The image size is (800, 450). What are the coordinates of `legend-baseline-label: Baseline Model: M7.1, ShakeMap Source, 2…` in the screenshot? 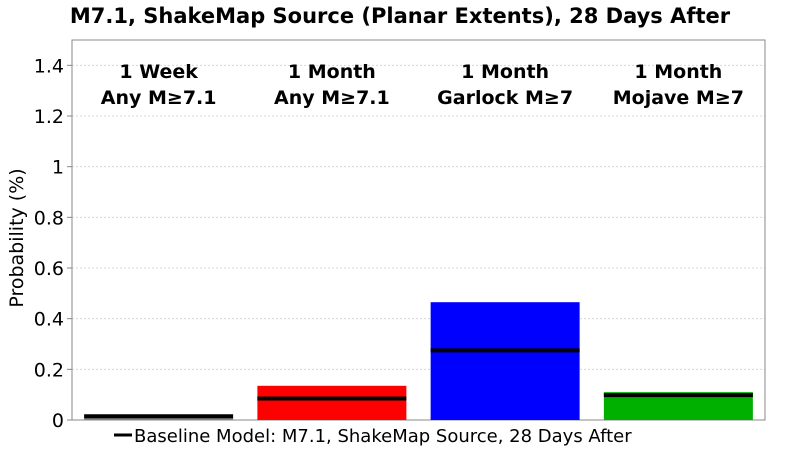 It's located at (383, 436).